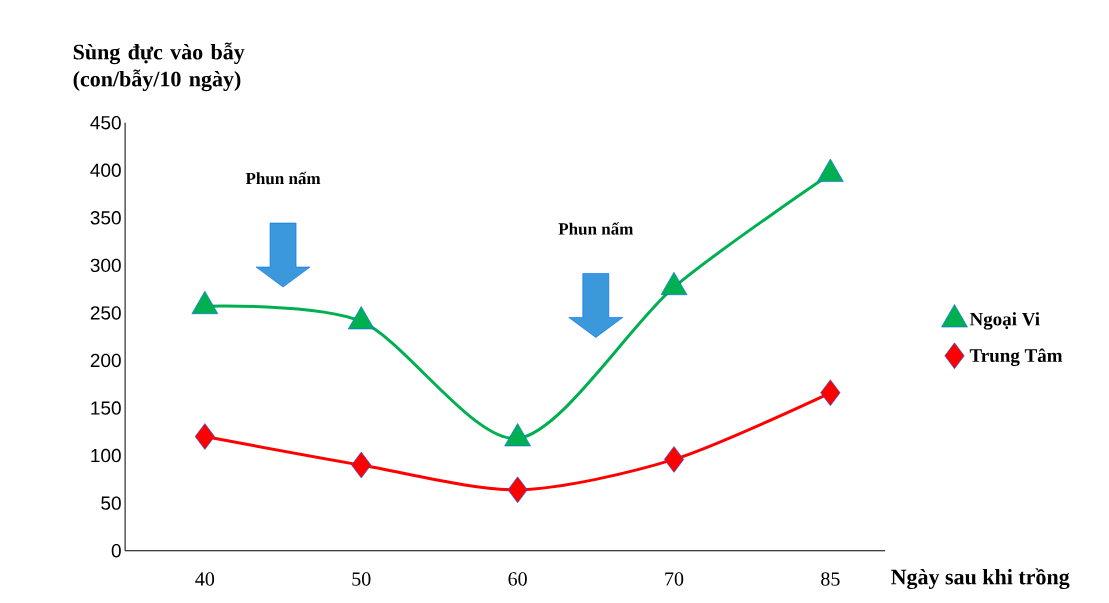 The height and width of the screenshot is (603, 1109). I want to click on y-tick-label: 50, so click(111, 503).